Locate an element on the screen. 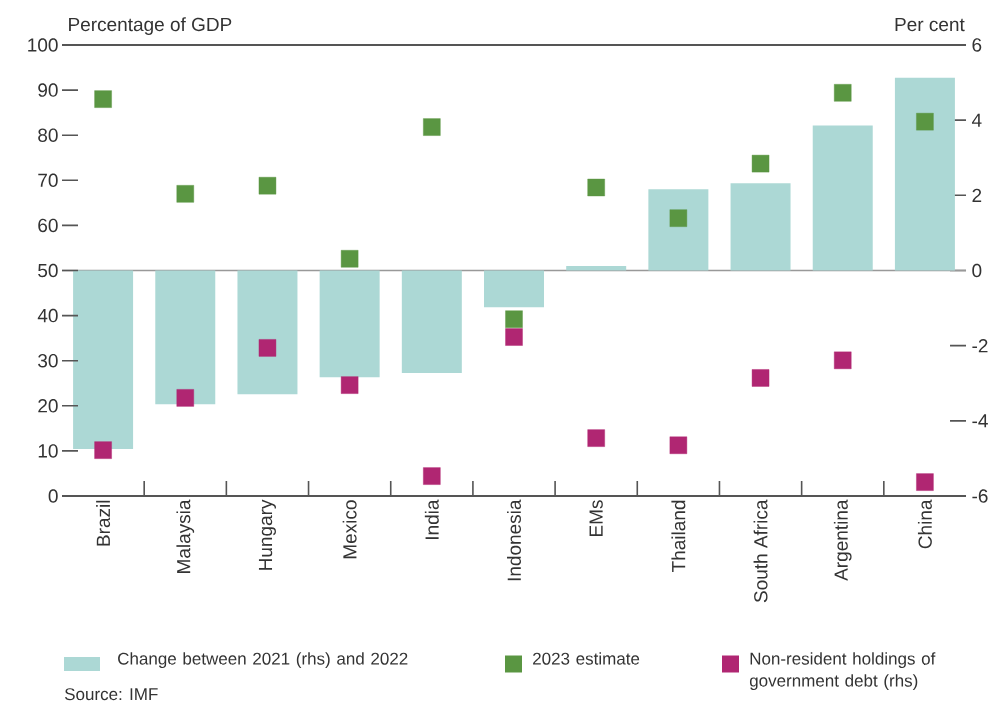 This screenshot has width=1004, height=707. y-tick-label: 10 is located at coordinates (48, 451).